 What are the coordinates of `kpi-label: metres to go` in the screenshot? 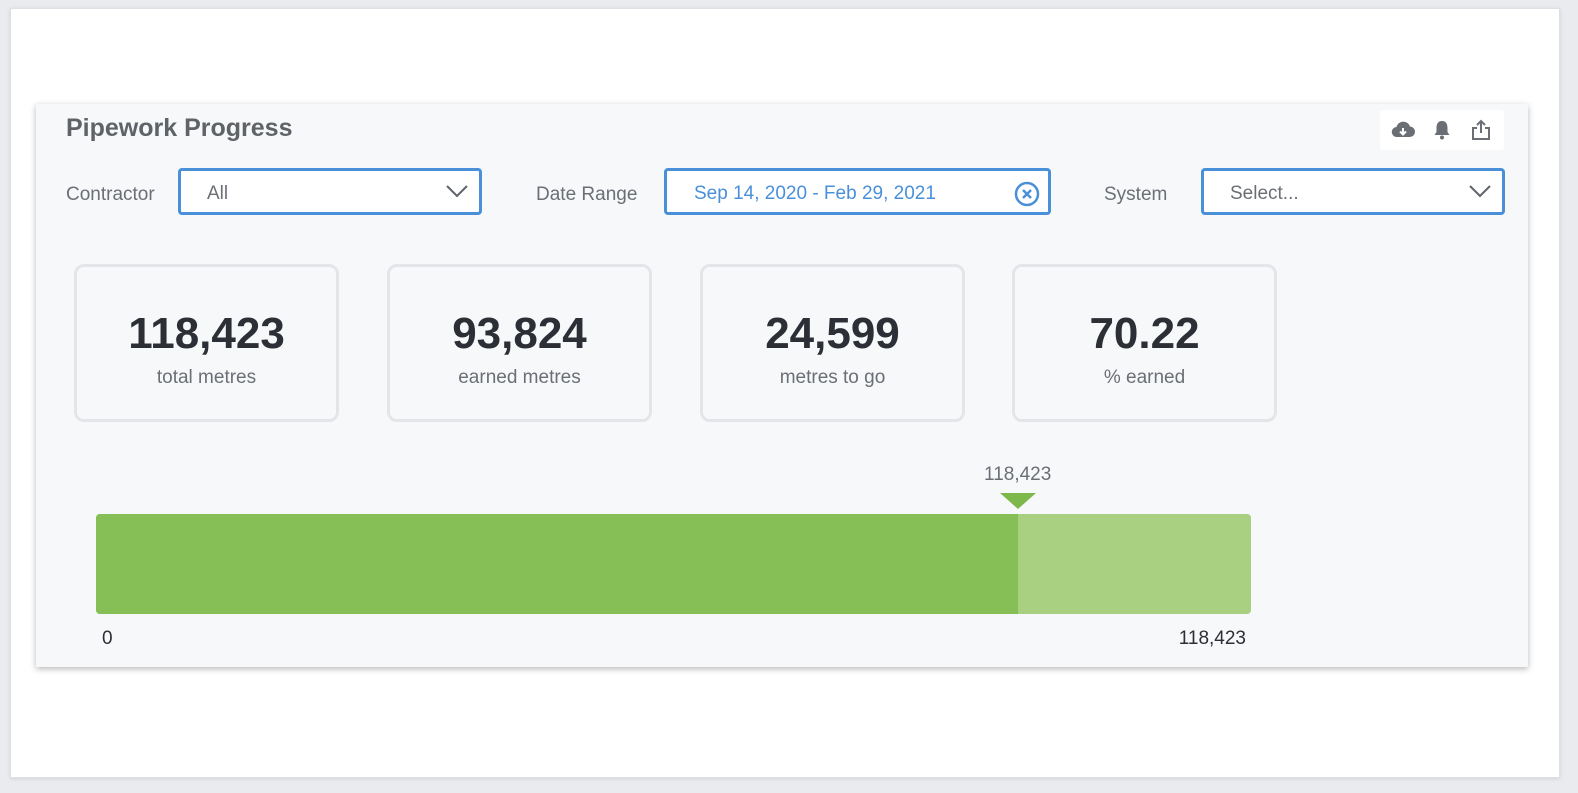 It's located at (832, 377).